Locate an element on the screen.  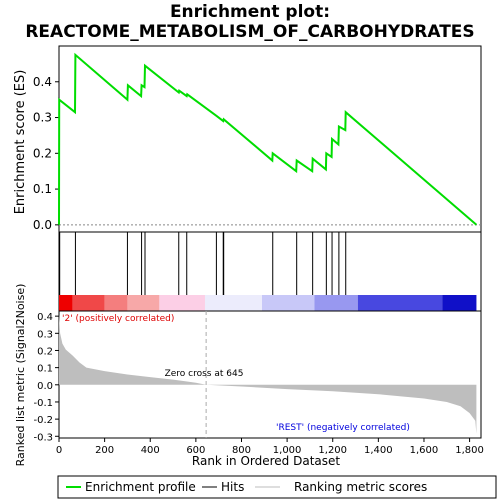
x-tick-label: 400 is located at coordinates (150, 450).